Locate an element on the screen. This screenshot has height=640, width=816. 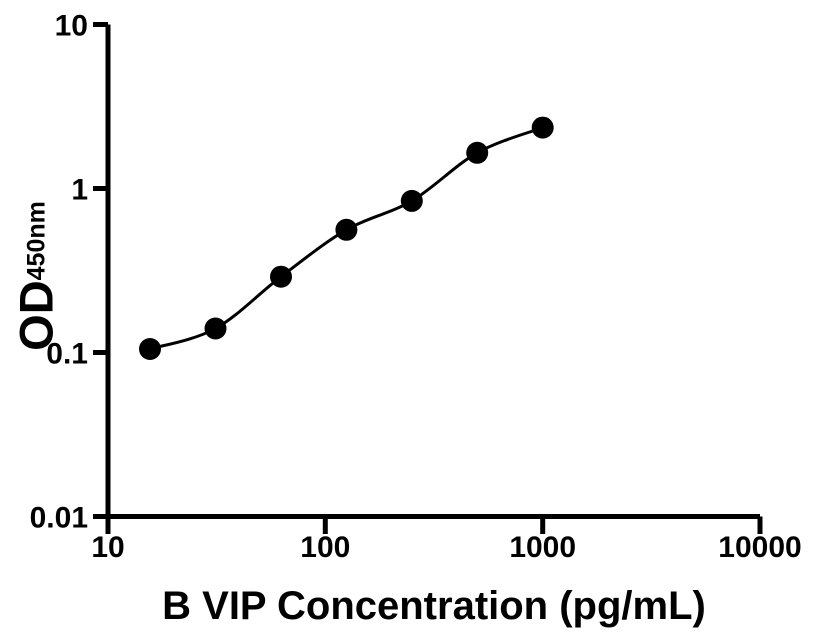
x-tick-label: 1000 is located at coordinates (542, 547).